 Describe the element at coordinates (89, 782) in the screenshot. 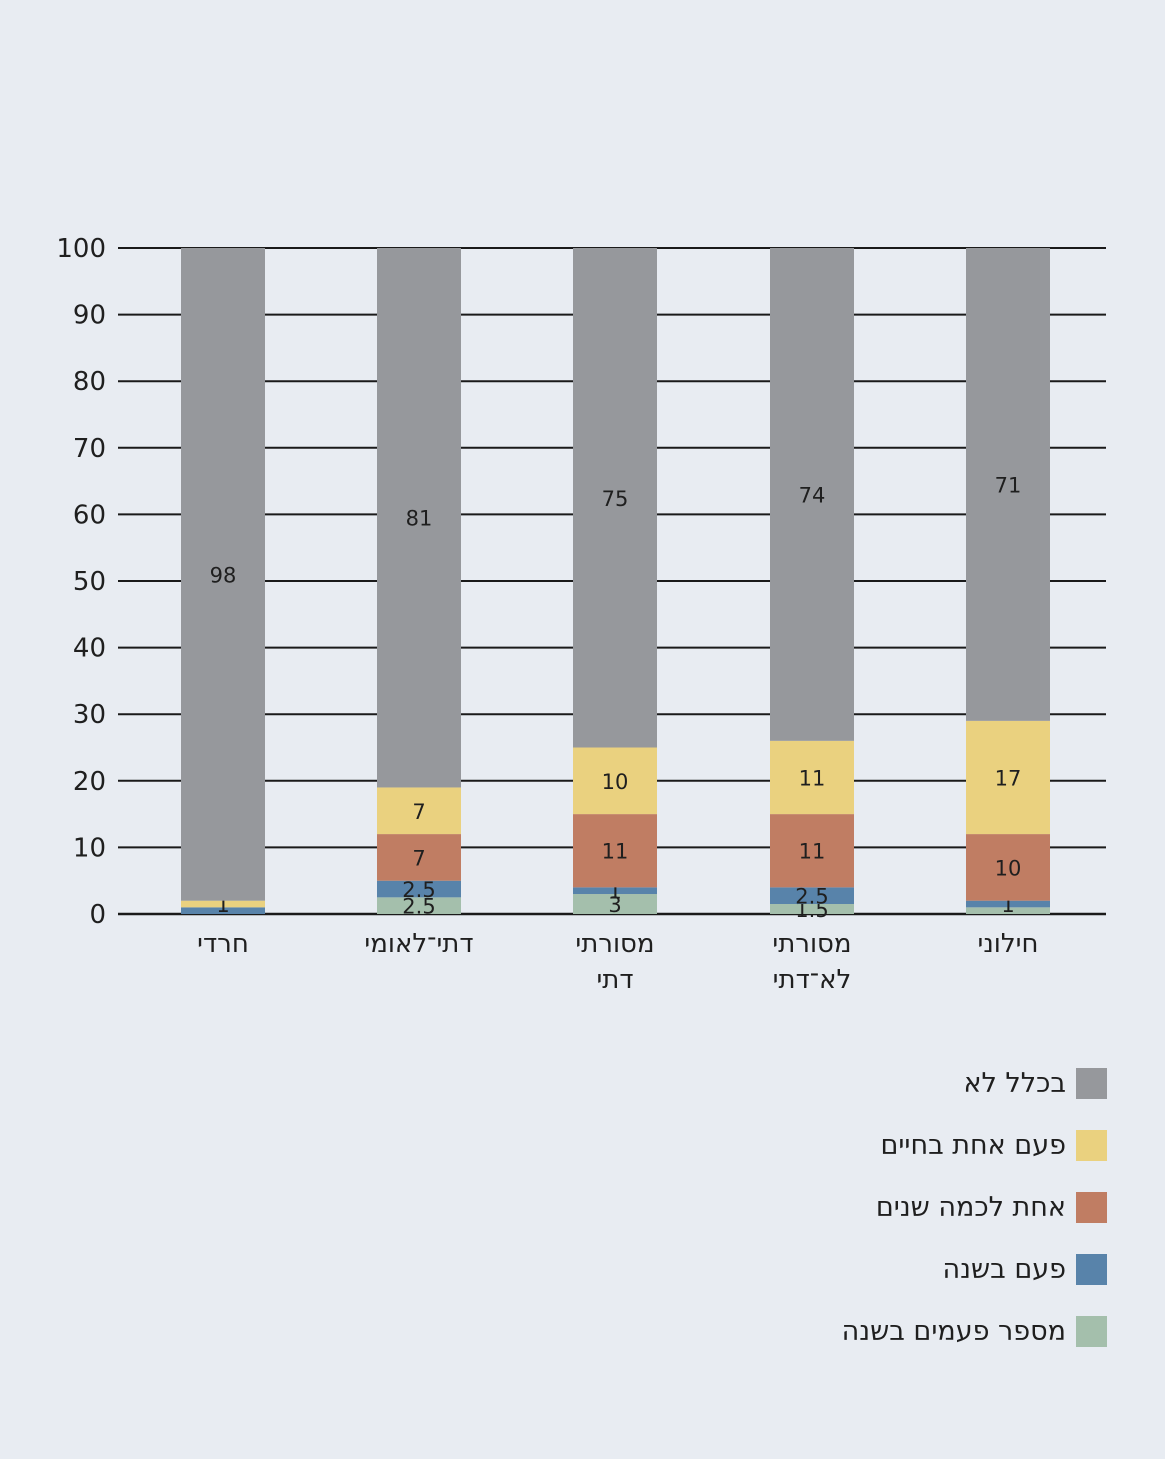

I see `y-tick-label: 20` at that location.